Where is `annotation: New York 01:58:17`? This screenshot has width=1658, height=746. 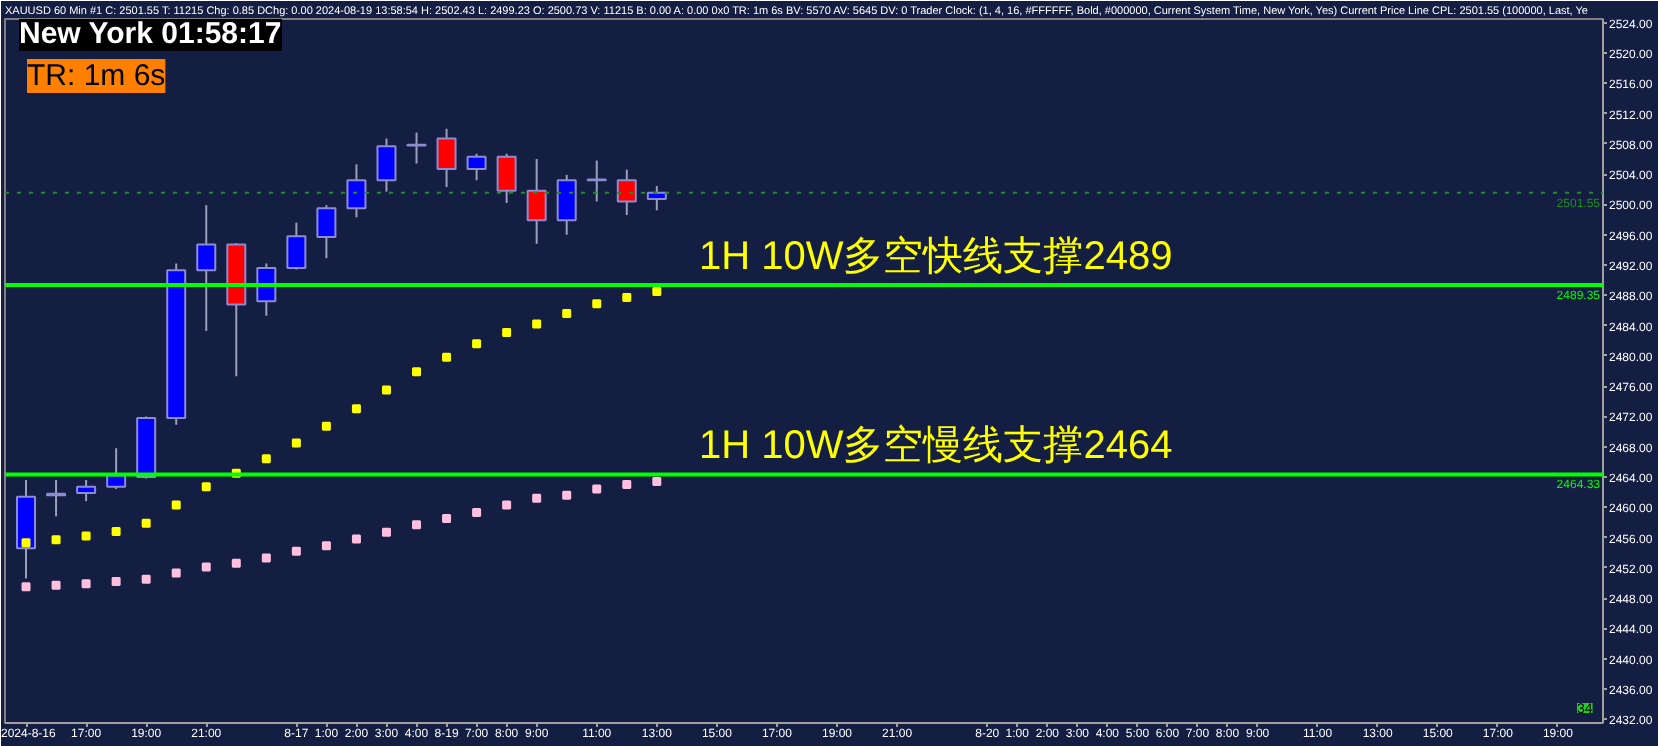 annotation: New York 01:58:17 is located at coordinates (150, 34).